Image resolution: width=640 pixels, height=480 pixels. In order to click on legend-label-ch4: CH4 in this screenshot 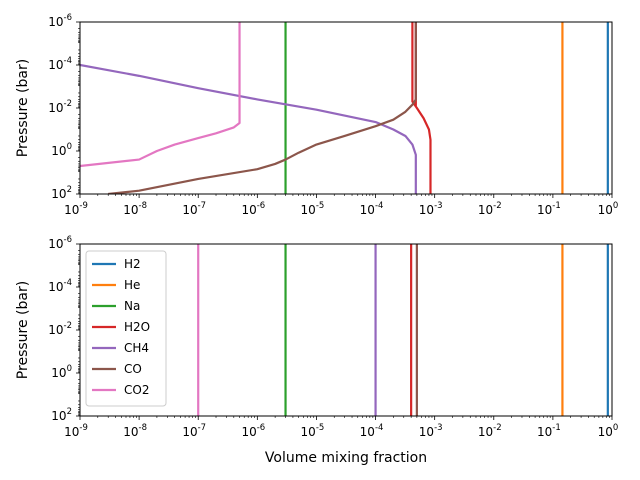, I will do `click(136, 348)`.